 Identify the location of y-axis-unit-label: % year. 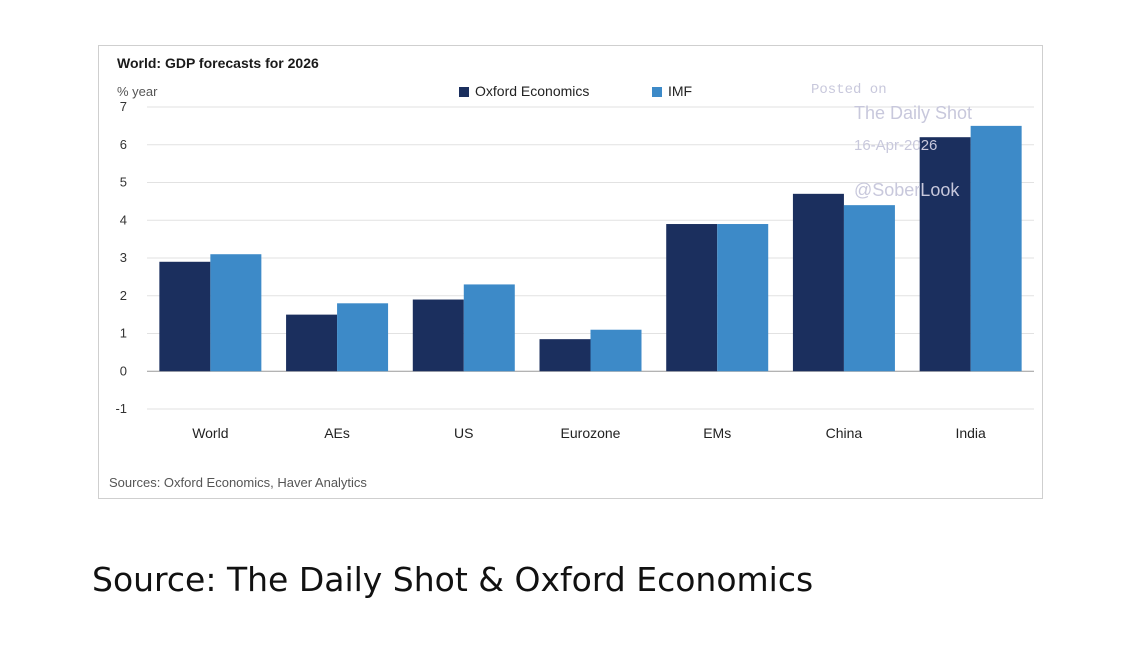
(137, 91).